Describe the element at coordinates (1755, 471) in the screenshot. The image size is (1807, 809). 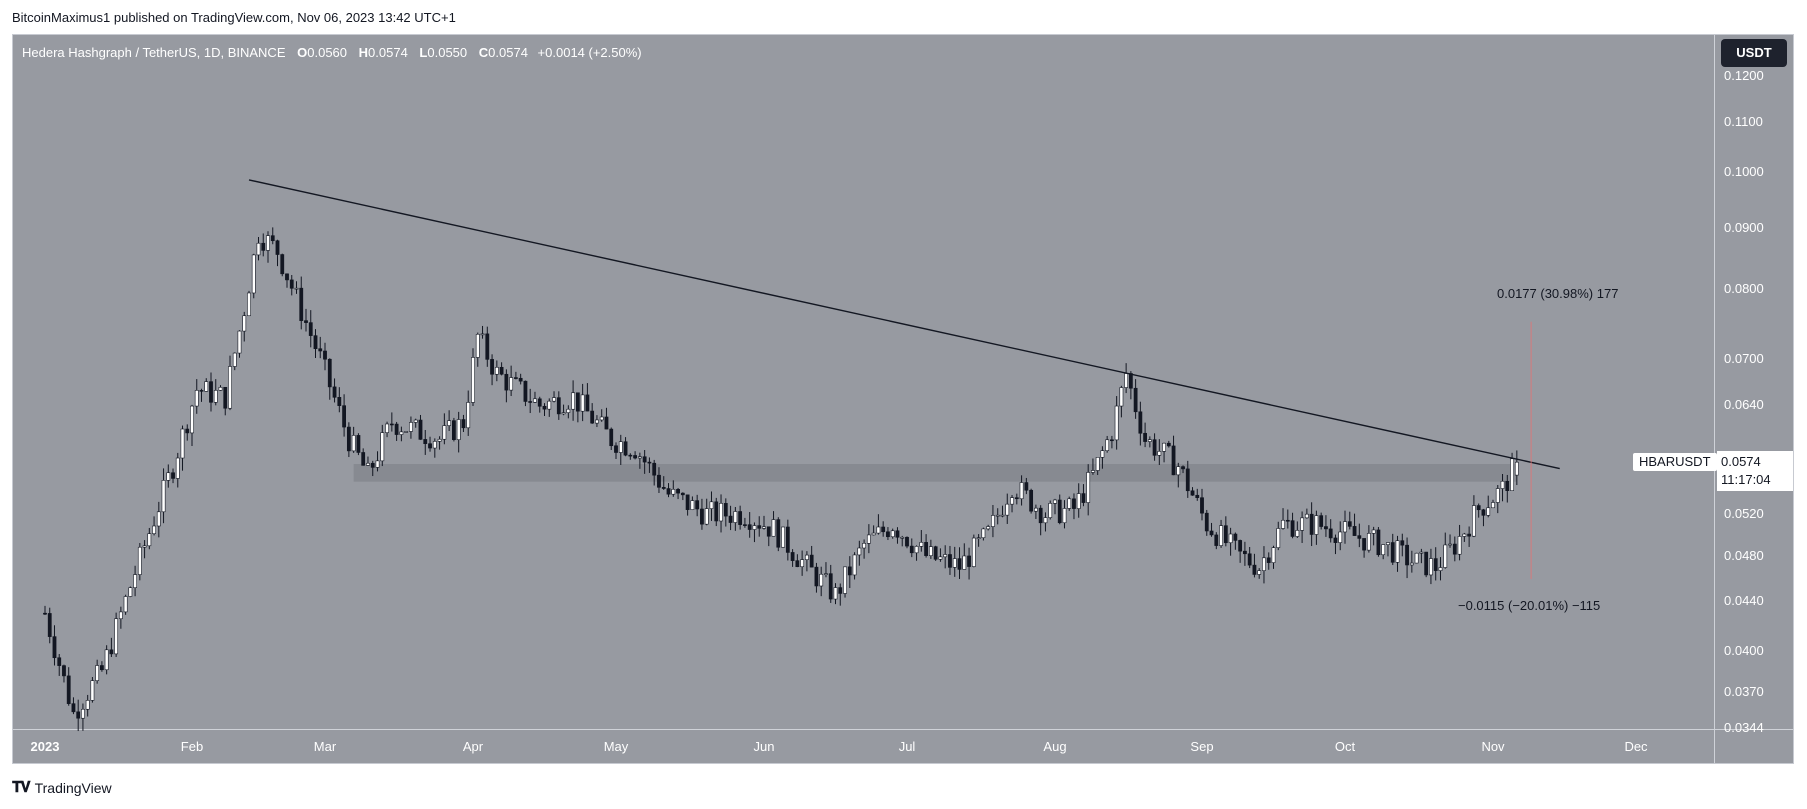
I see `last-price-label: 0.0574 11:17:04` at that location.